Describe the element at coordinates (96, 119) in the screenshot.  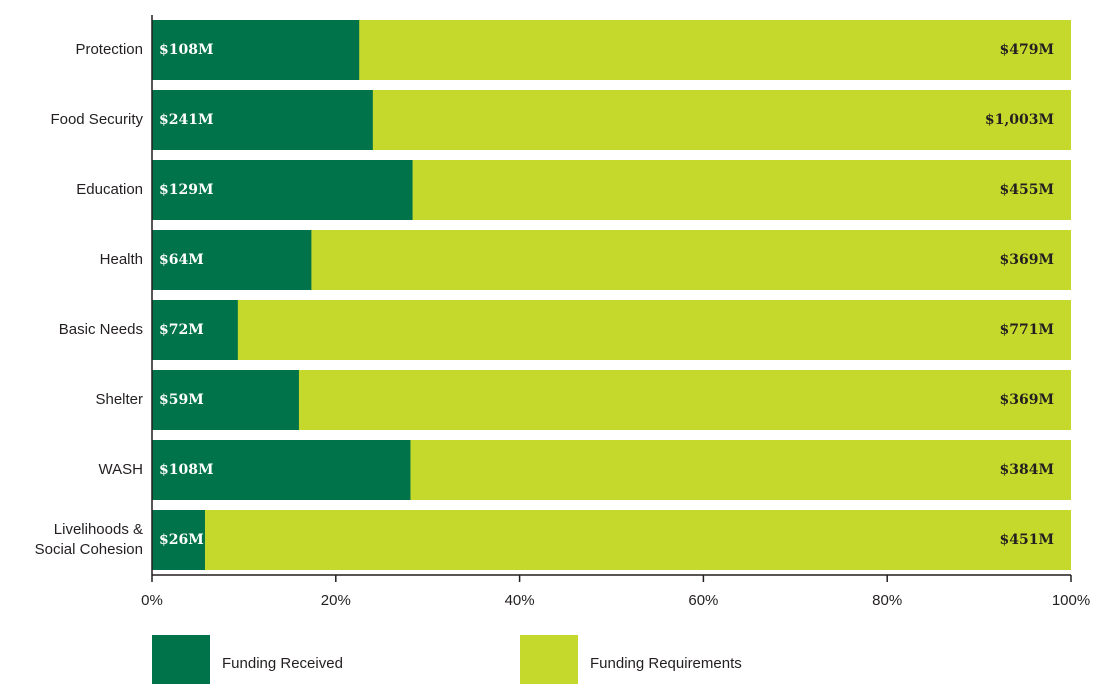
I see `category-label: Food Security` at that location.